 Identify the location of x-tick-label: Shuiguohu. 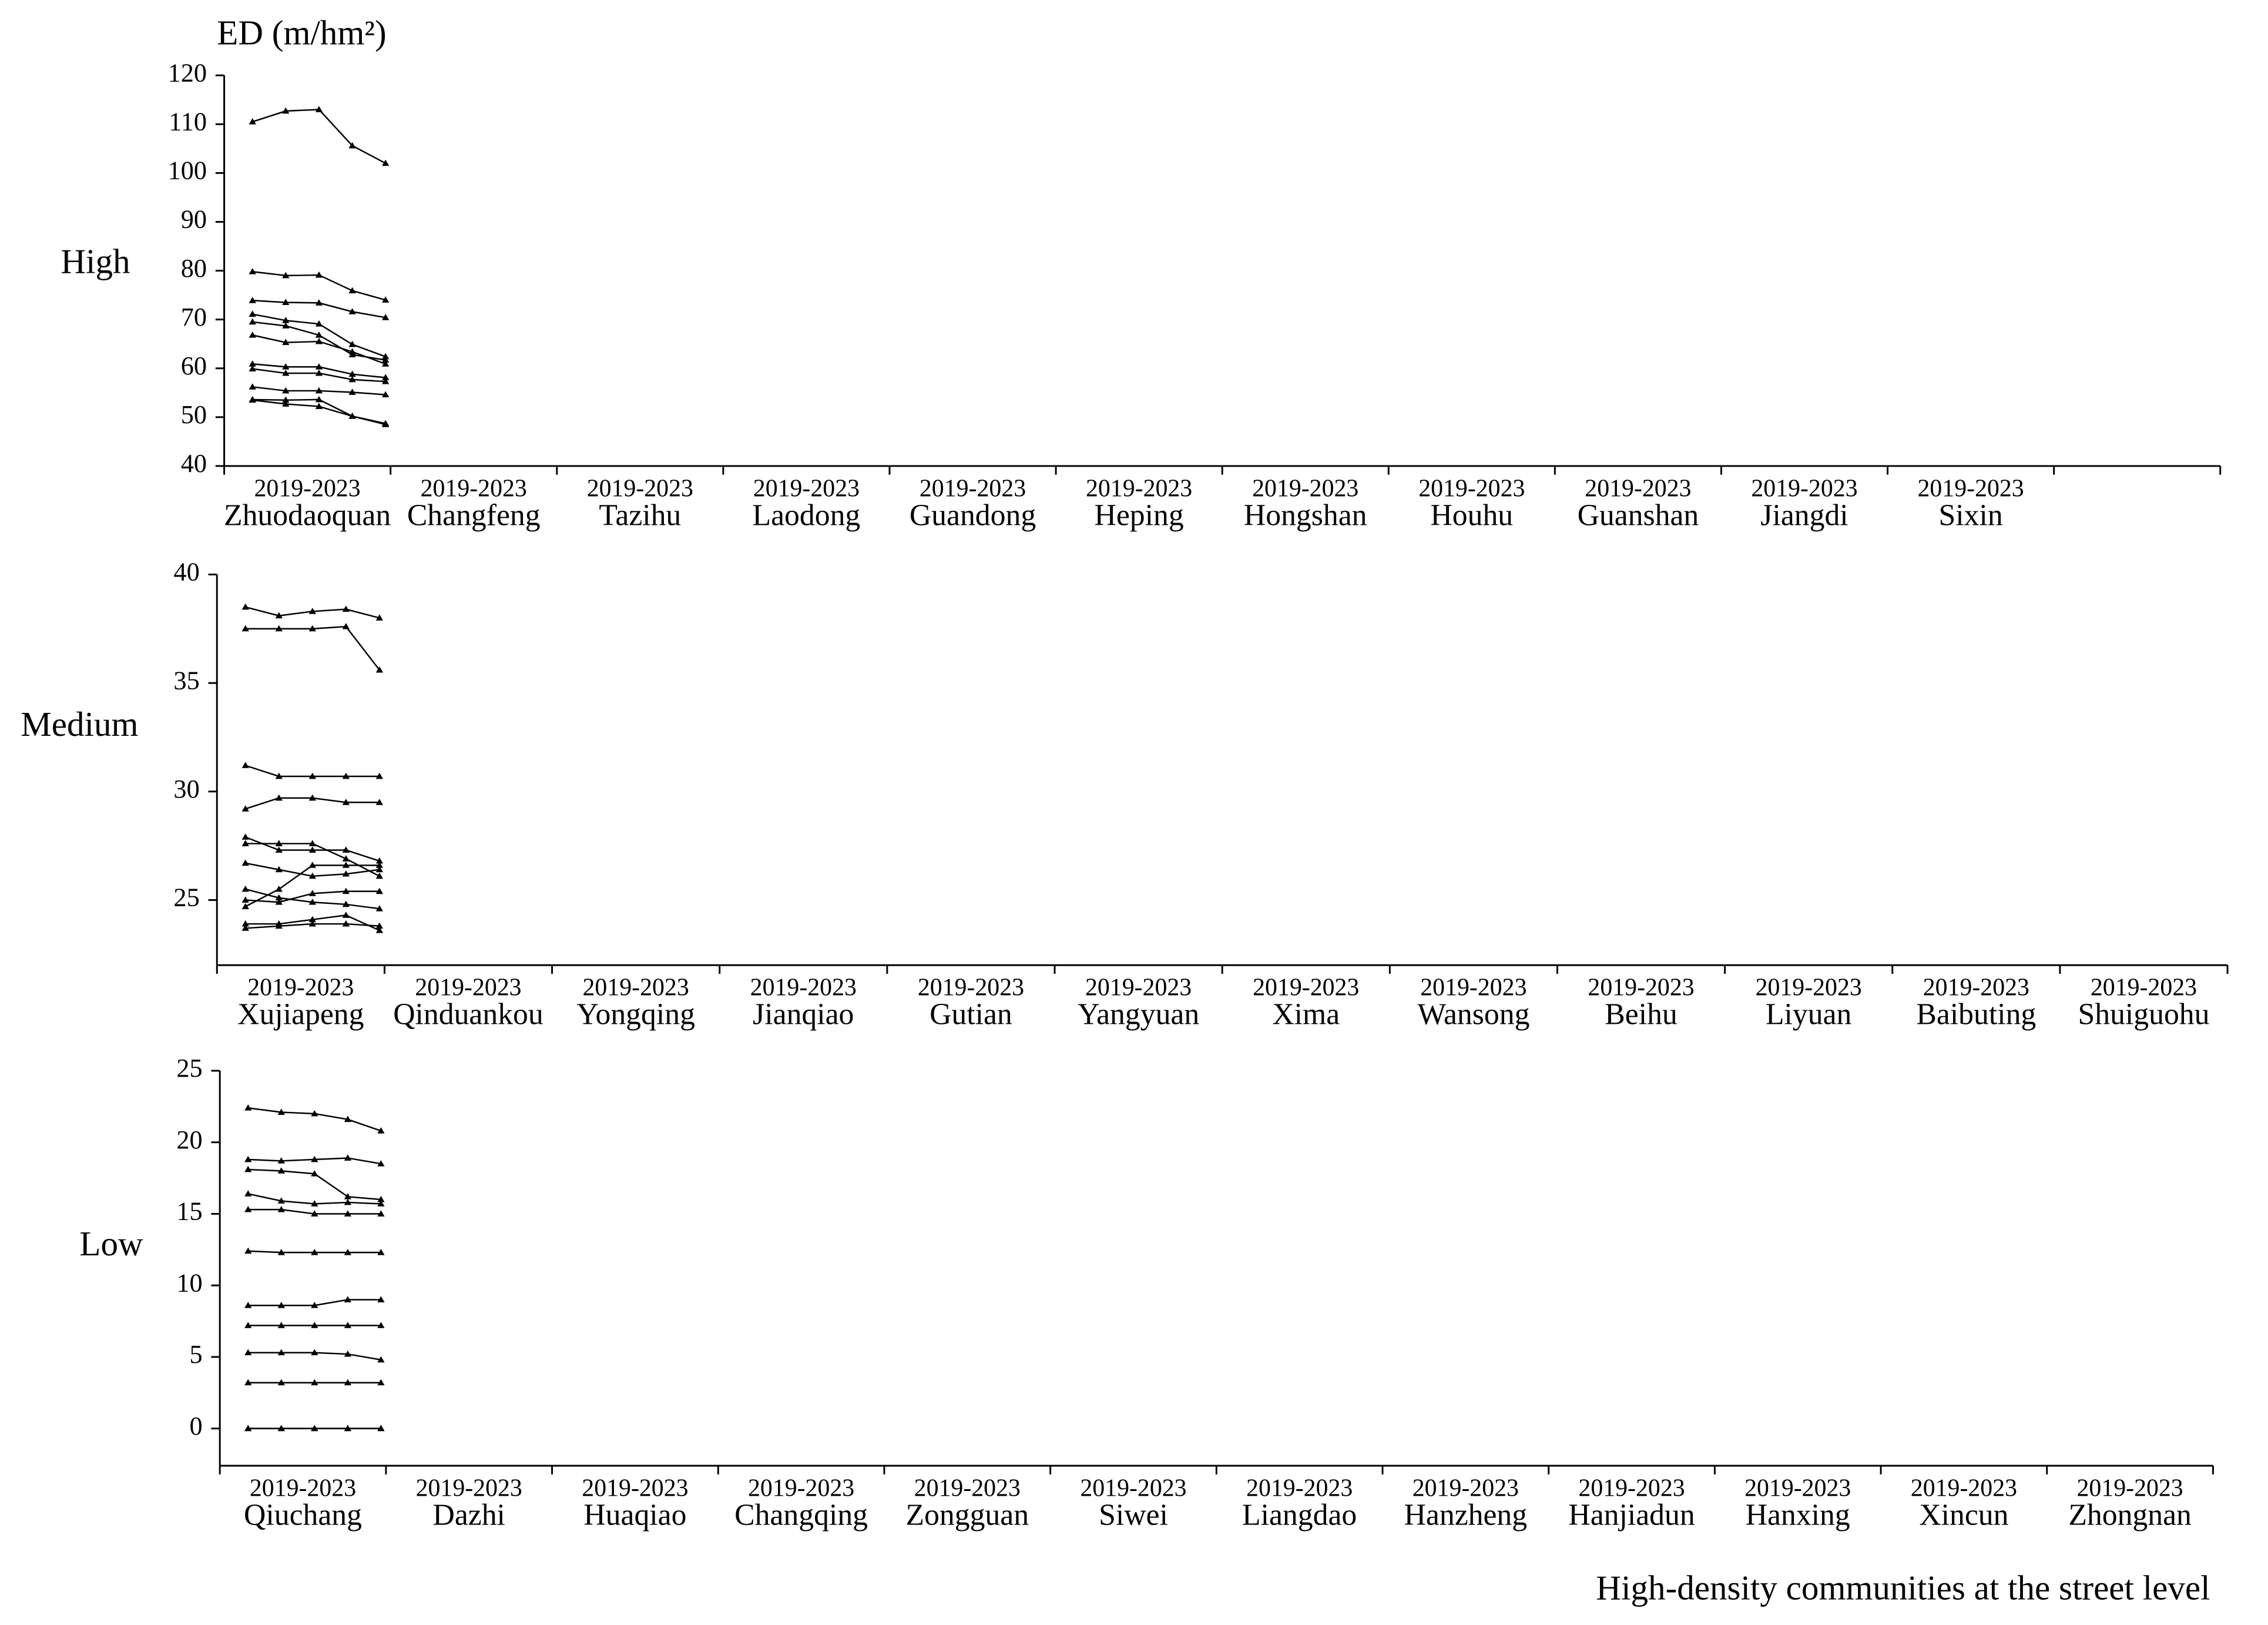
(2143, 1014).